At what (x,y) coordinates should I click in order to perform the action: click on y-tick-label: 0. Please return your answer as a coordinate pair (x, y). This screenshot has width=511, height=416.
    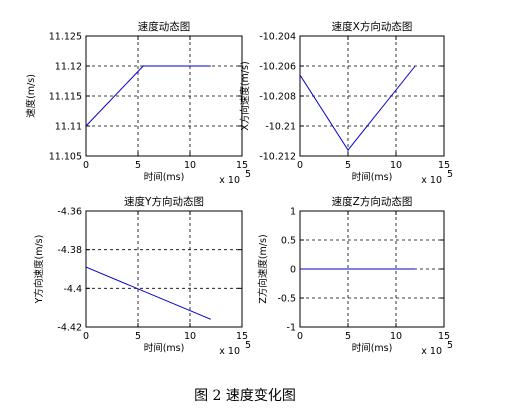
    Looking at the image, I should click on (293, 270).